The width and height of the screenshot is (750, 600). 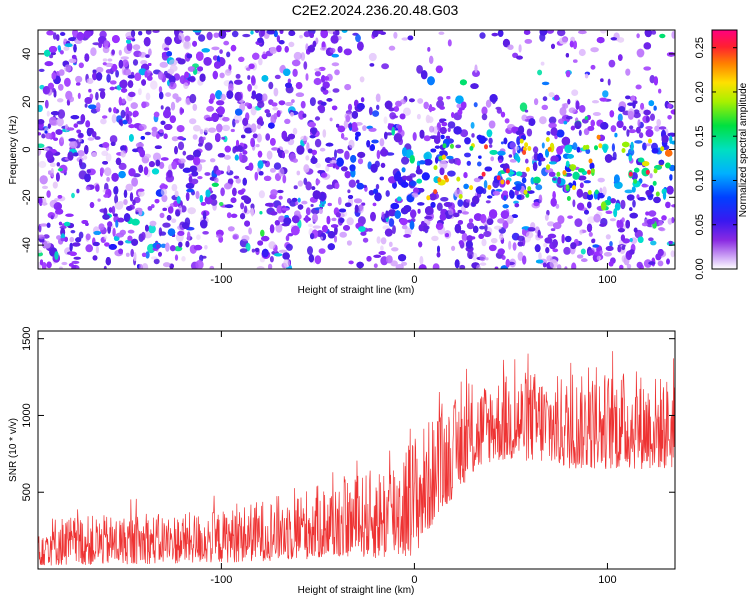 What do you see at coordinates (27, 149) in the screenshot?
I see `y-tick-label: 0` at bounding box center [27, 149].